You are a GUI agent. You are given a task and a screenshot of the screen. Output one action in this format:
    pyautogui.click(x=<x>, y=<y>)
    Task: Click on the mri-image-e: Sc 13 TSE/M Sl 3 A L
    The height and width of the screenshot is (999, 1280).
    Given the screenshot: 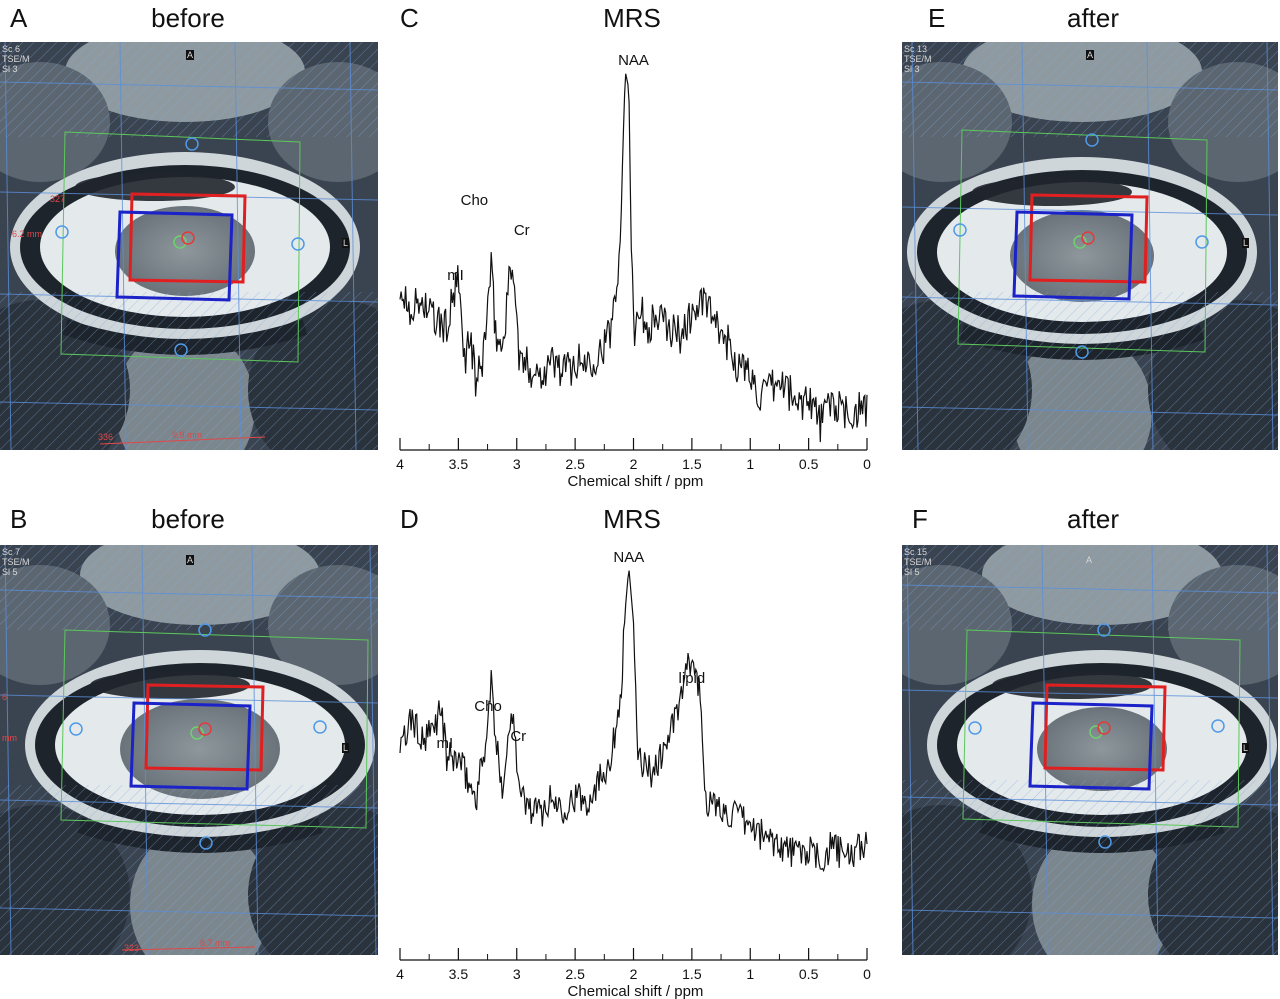 What is the action you would take?
    pyautogui.click(x=1090, y=246)
    